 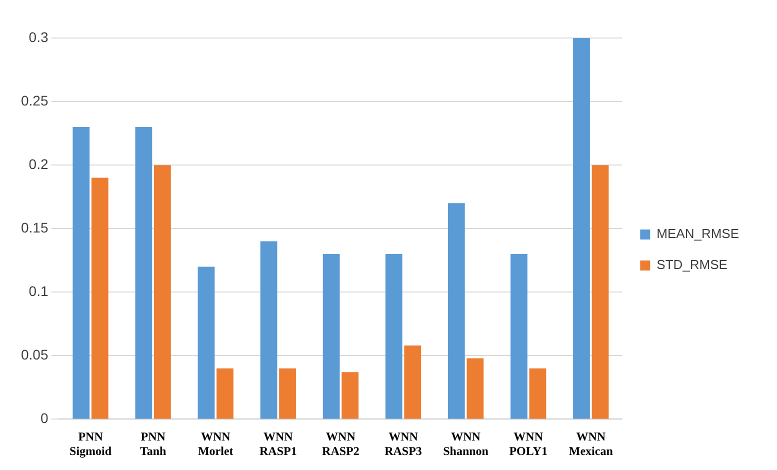 What do you see at coordinates (34, 100) in the screenshot?
I see `y-tick-label: 0.25` at bounding box center [34, 100].